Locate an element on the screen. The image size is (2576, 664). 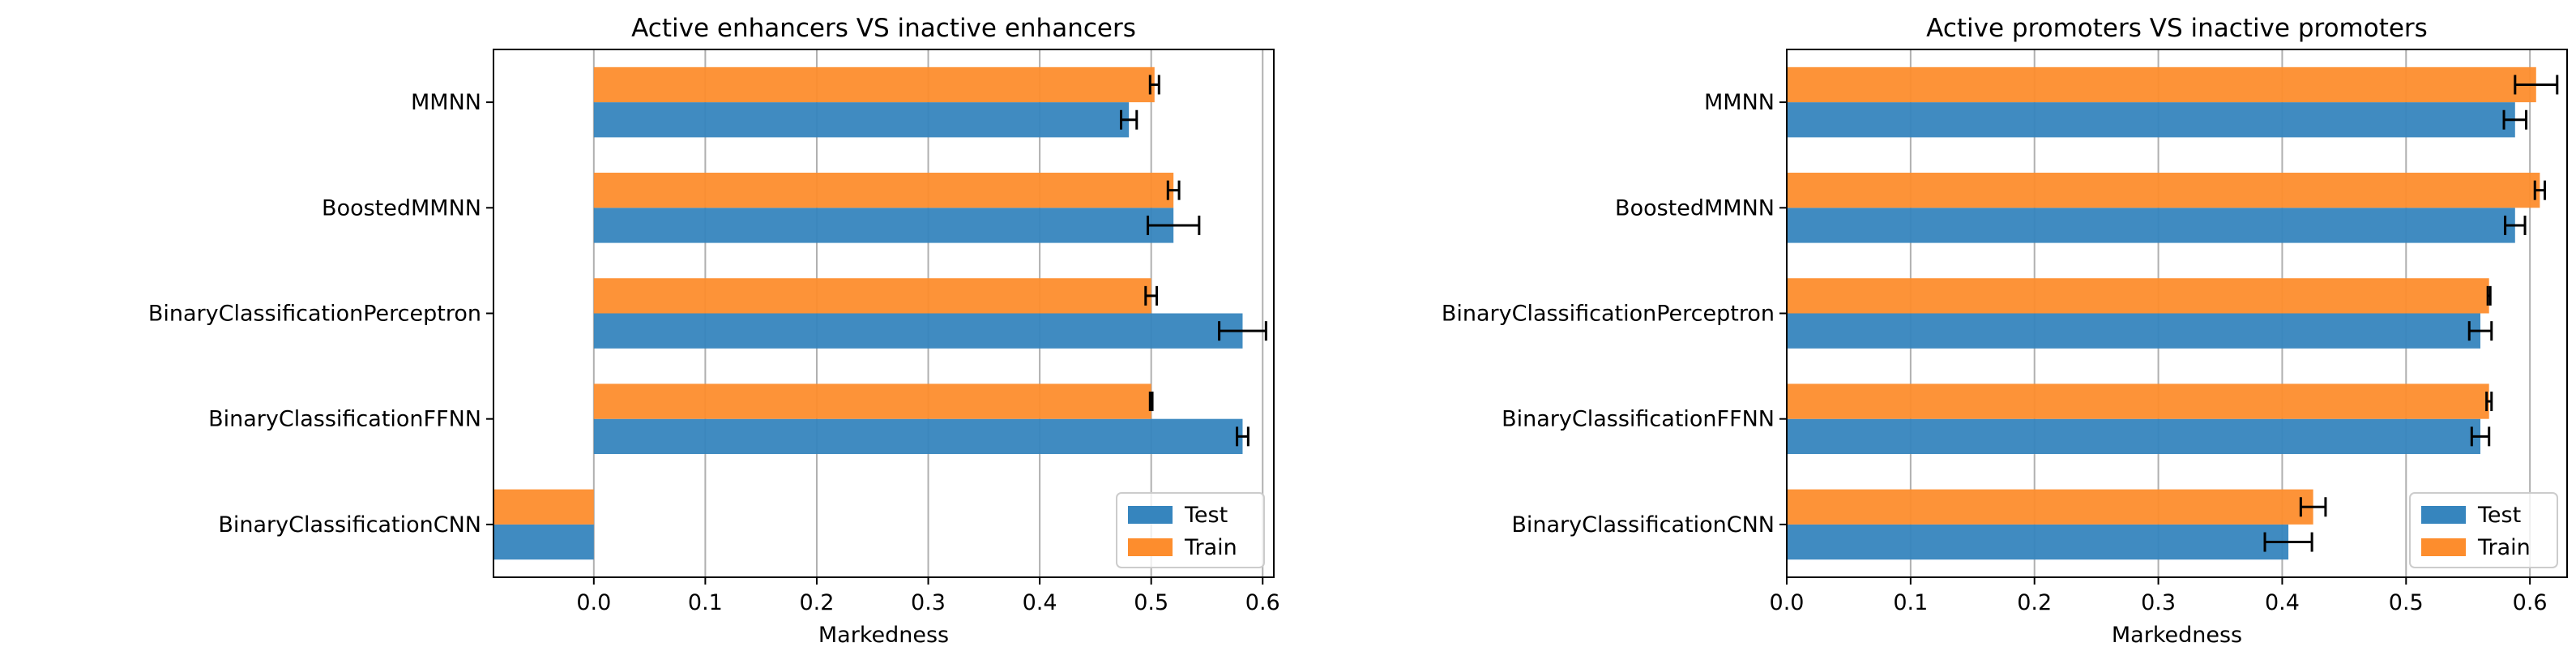
chart-title: Active promoters VS inactive promoters is located at coordinates (2177, 28).